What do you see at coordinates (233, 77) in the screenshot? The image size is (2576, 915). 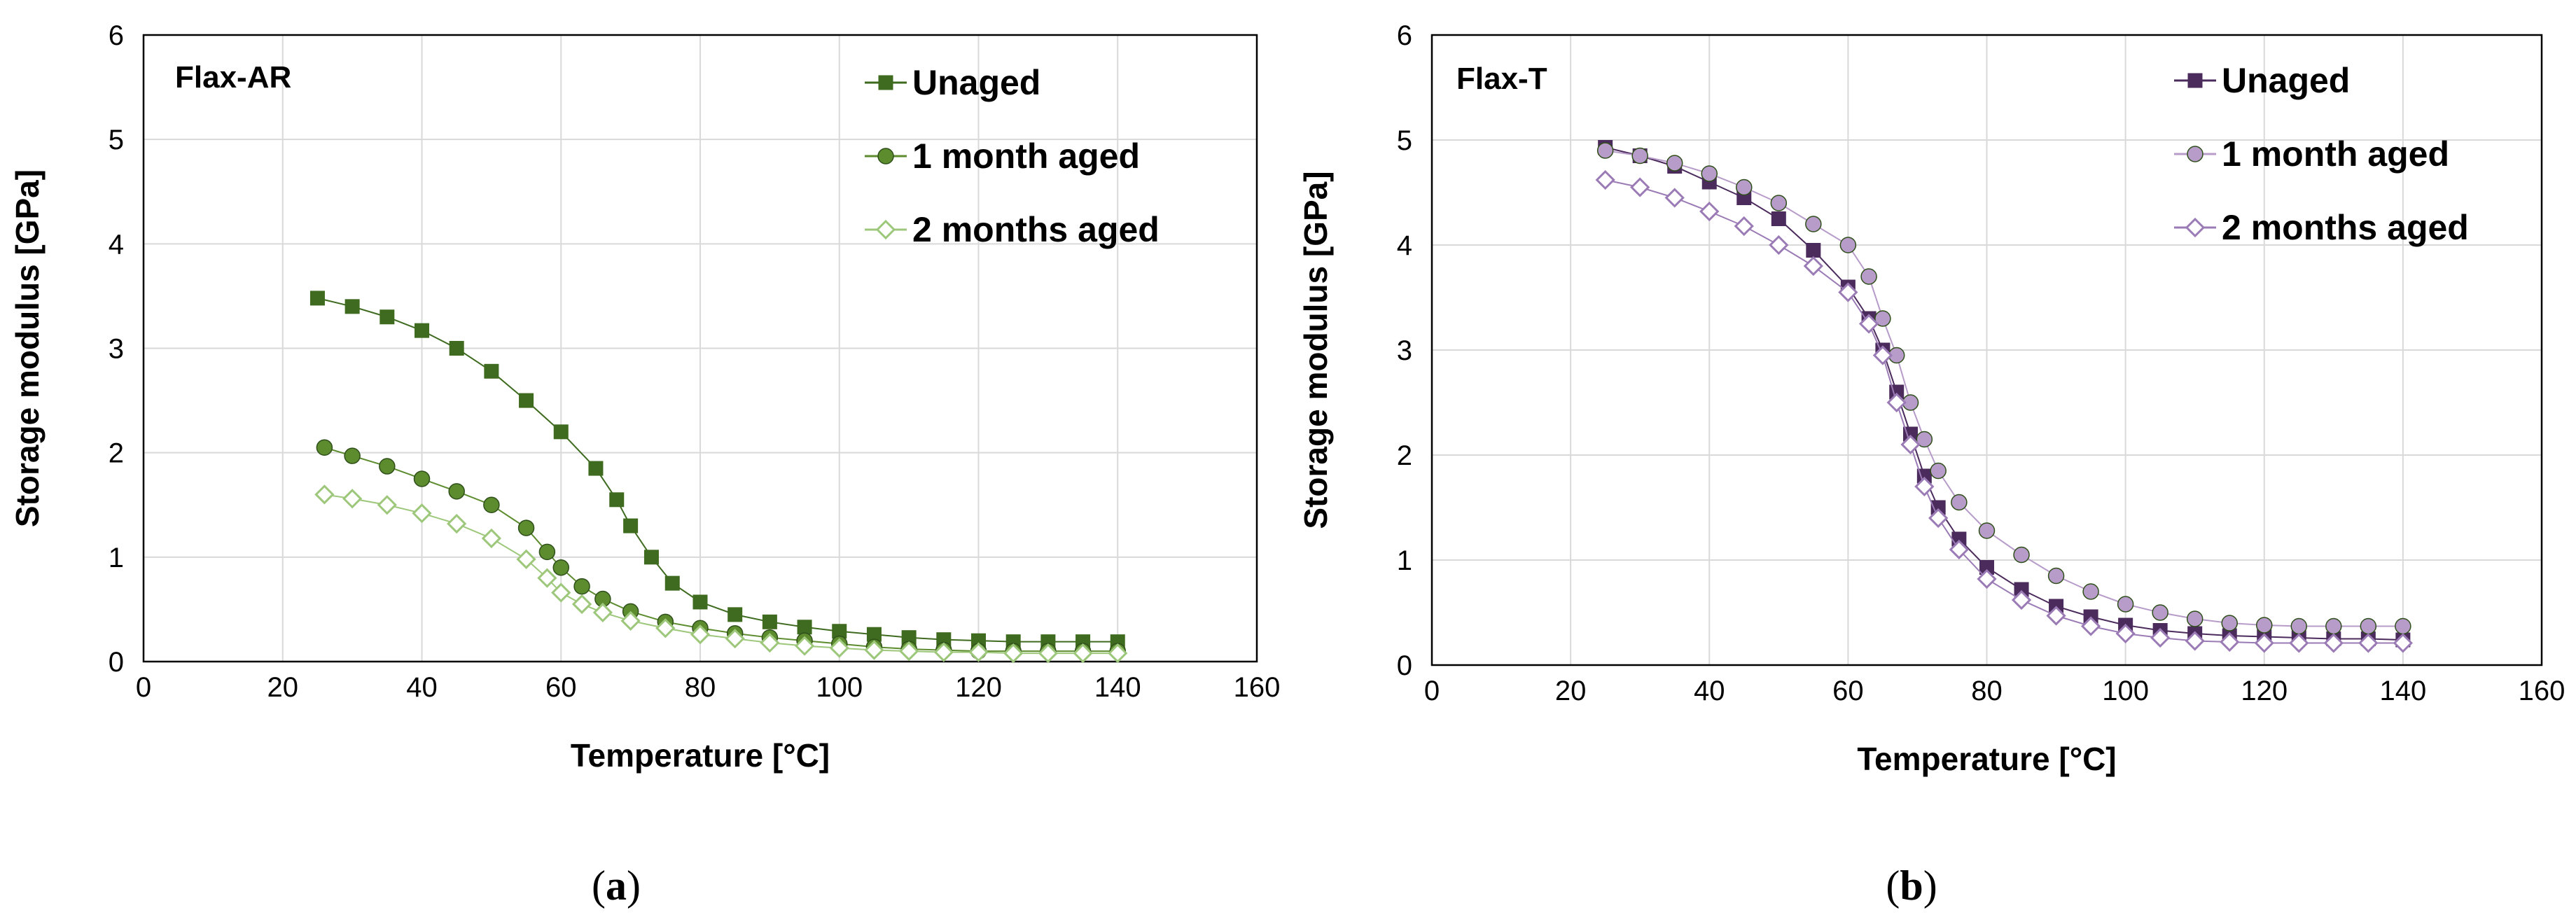 I see `panel-label: Flax-AR` at bounding box center [233, 77].